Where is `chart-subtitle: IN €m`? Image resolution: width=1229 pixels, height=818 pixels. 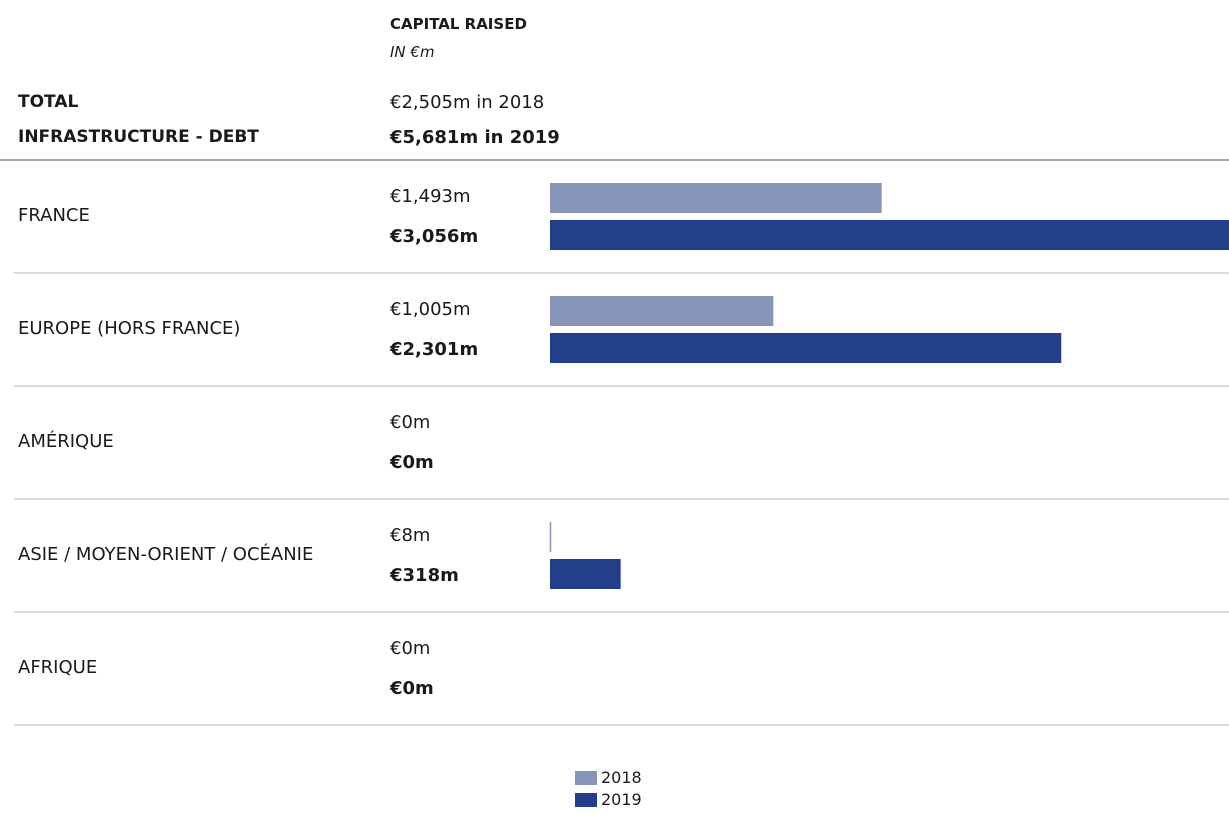
chart-subtitle: IN €m is located at coordinates (412, 52).